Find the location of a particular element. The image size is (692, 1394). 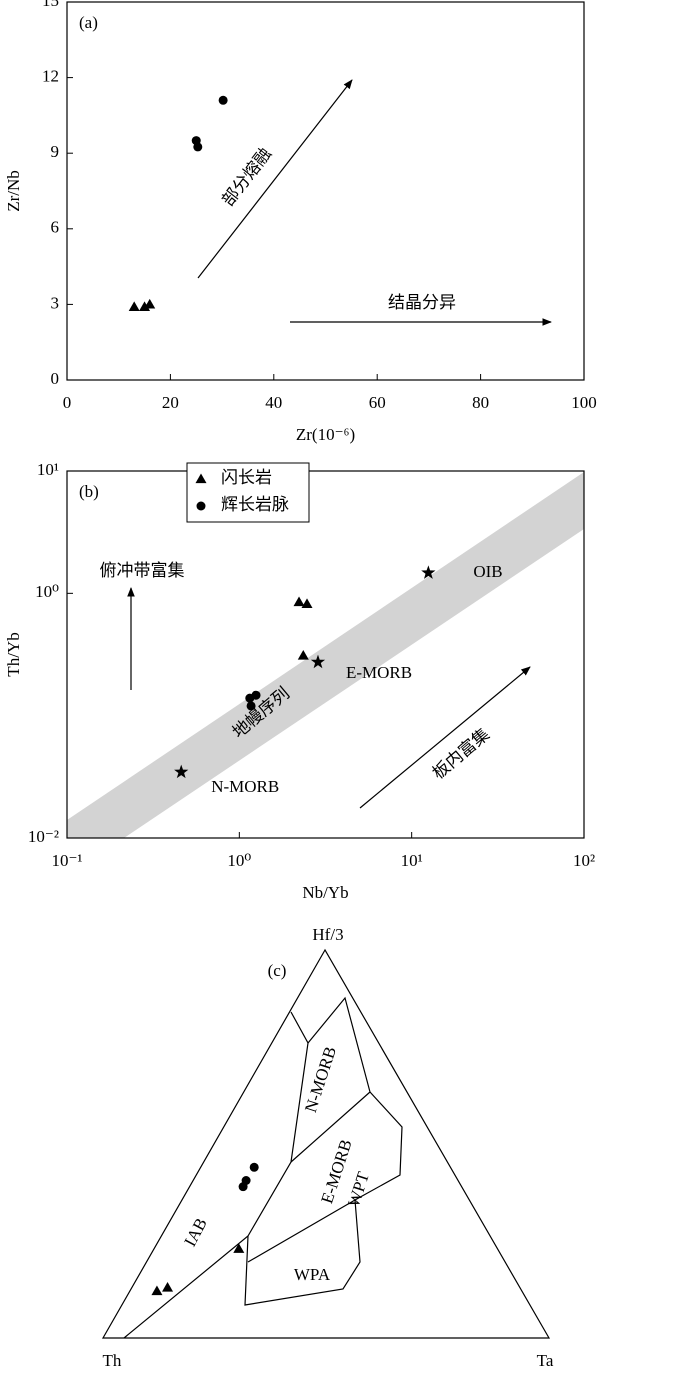

annotation: 结晶分异 is located at coordinates (422, 302).